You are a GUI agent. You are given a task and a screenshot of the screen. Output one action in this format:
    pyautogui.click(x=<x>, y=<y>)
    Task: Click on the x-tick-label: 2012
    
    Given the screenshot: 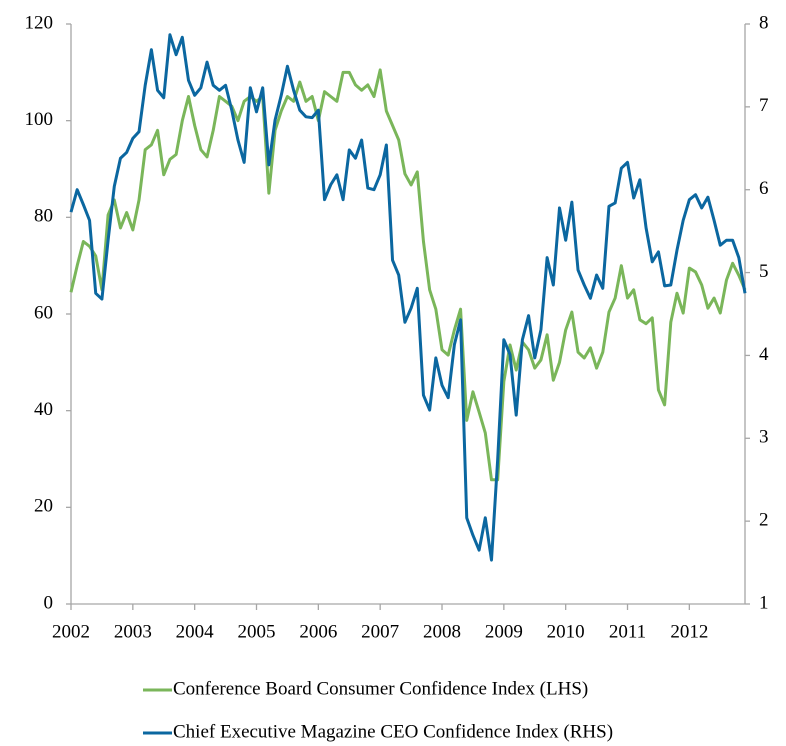 What is the action you would take?
    pyautogui.click(x=689, y=631)
    